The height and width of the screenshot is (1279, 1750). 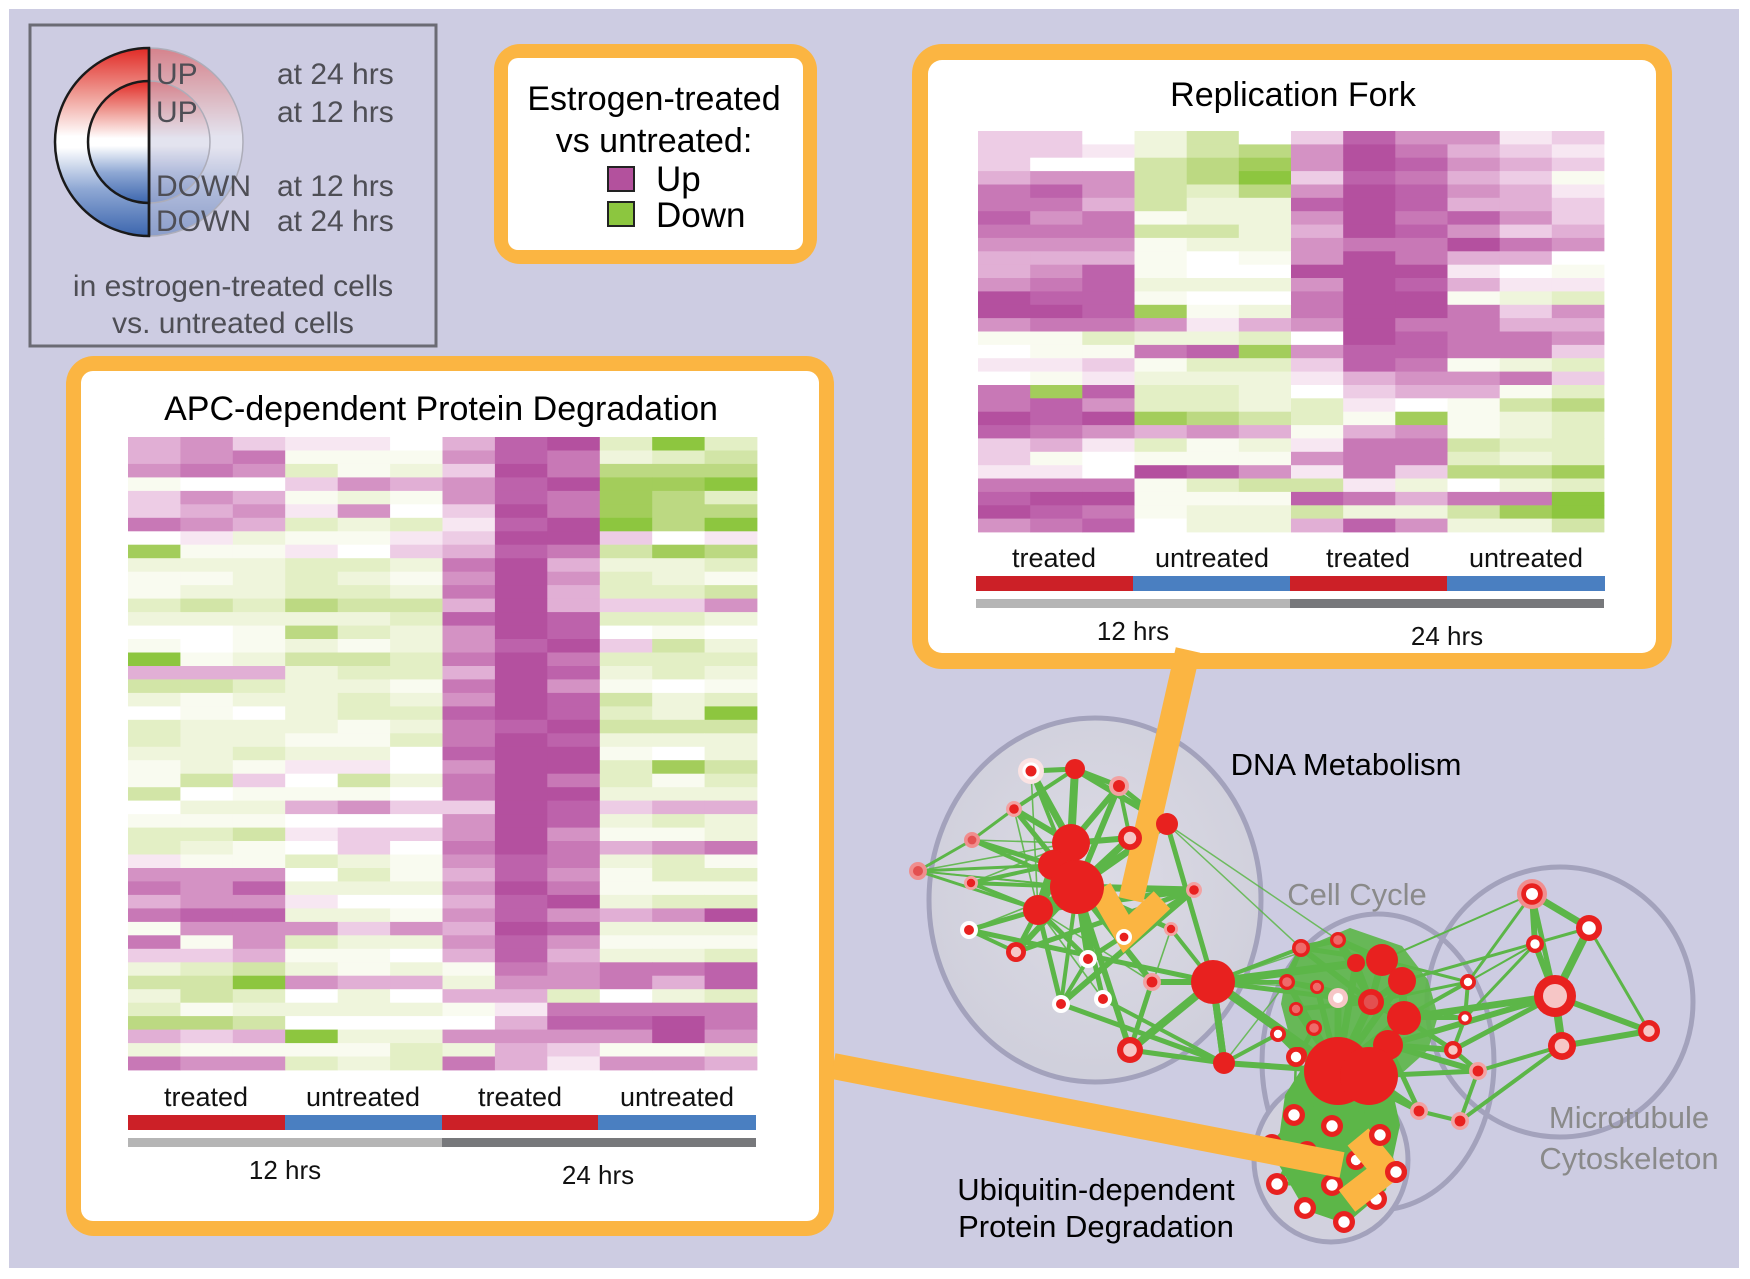 I want to click on svg-text: Ubiquitin-dependent, so click(x=1096, y=1189).